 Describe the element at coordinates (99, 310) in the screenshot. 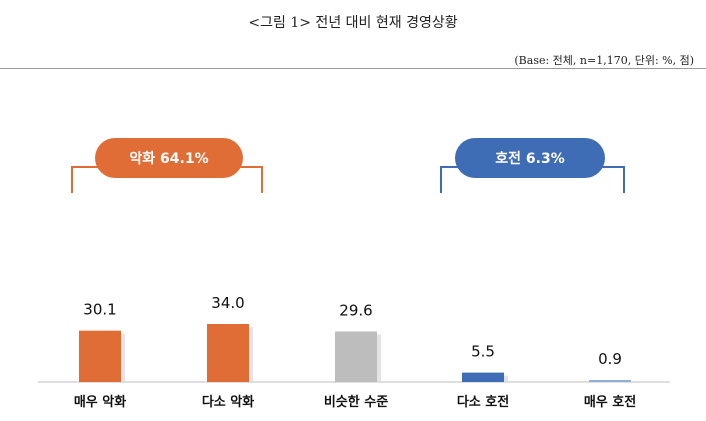

I see `data-label-1: 30.1` at that location.